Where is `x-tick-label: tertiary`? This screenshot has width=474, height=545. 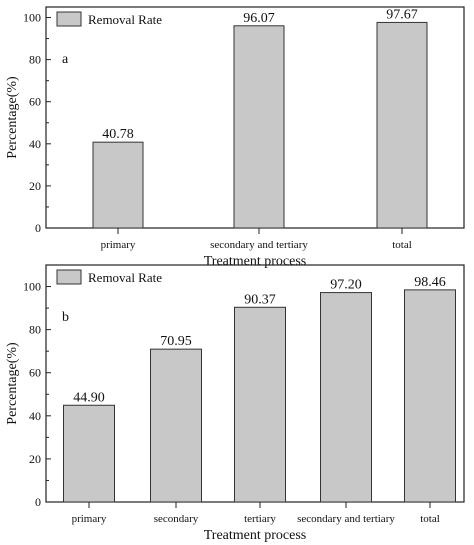
x-tick-label: tertiary is located at coordinates (260, 519).